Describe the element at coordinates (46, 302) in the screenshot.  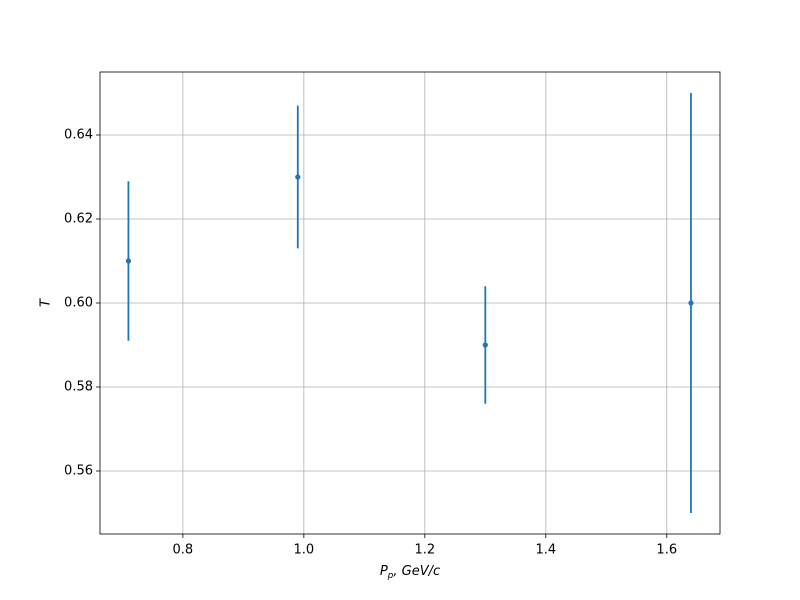
I see `y-axis-label: T` at that location.